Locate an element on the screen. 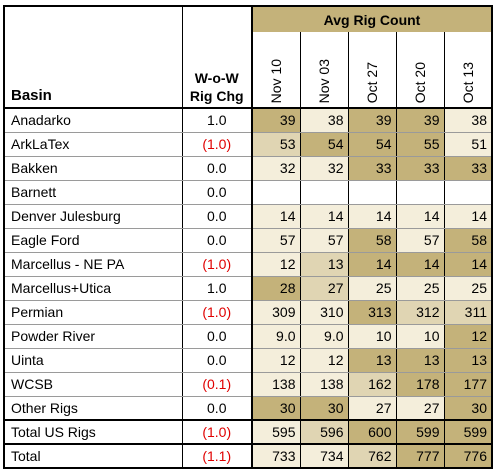 The height and width of the screenshot is (469, 494). rig-count-cell: 33 is located at coordinates (468, 168).